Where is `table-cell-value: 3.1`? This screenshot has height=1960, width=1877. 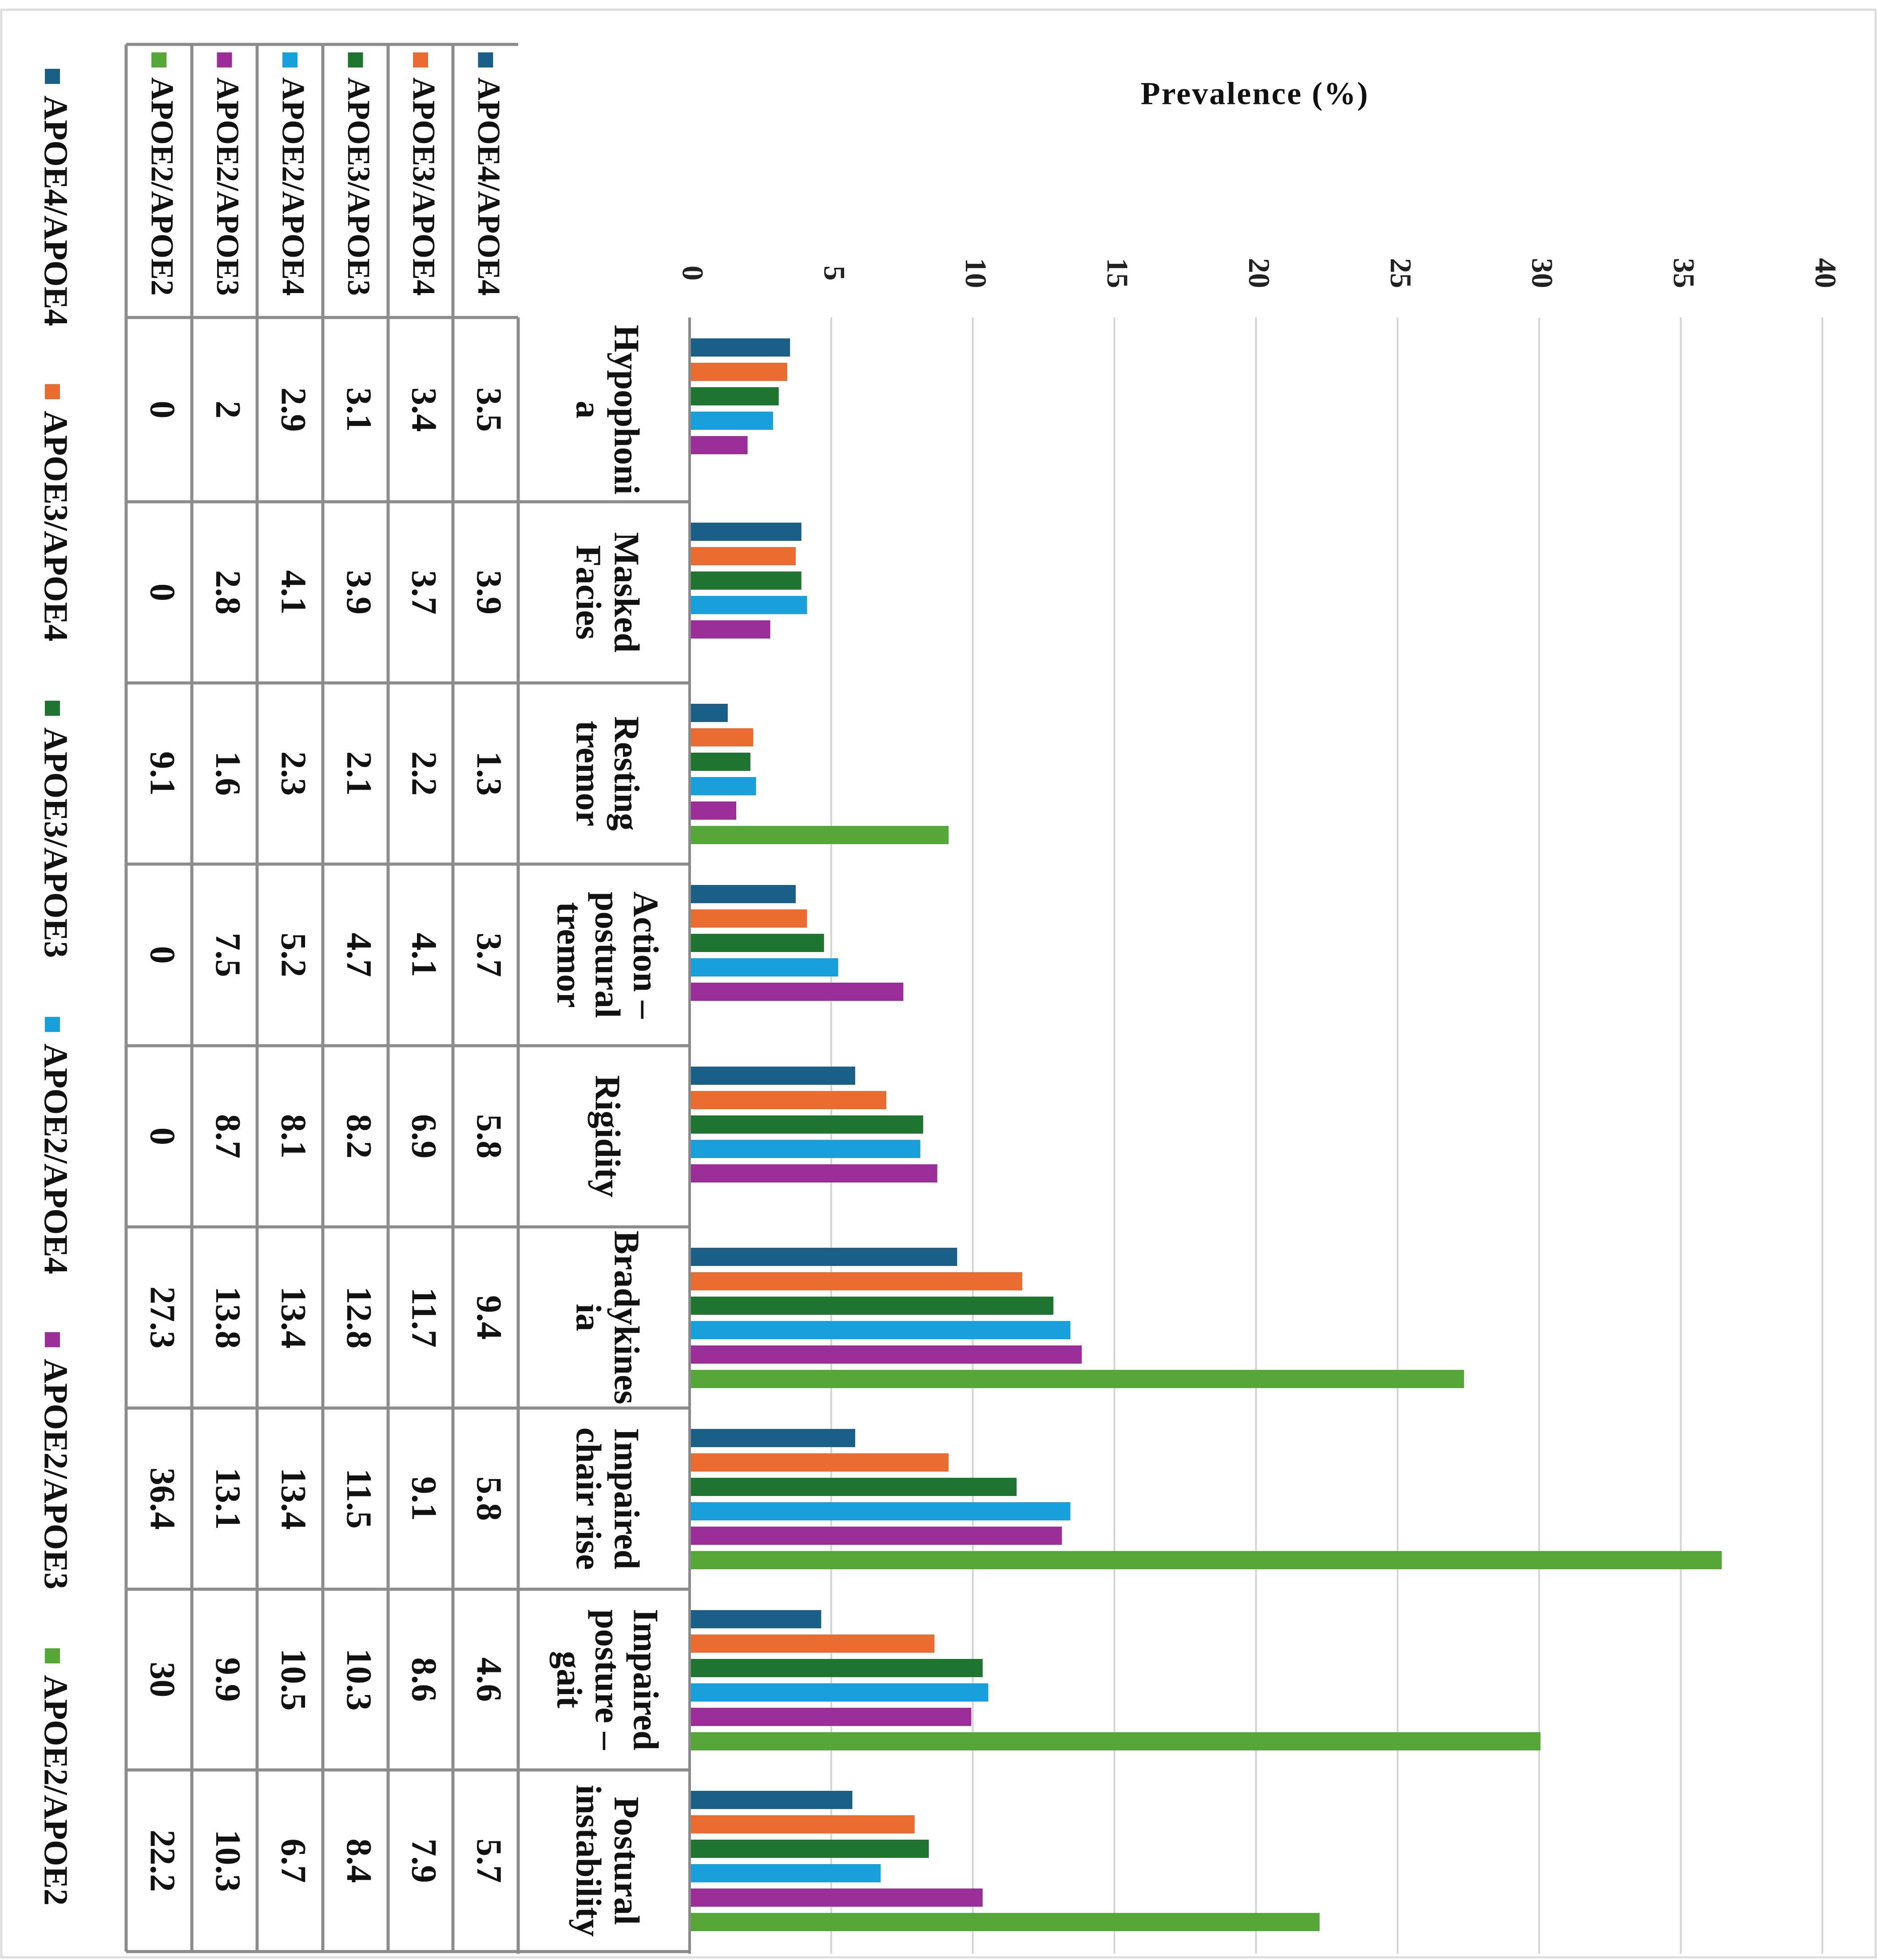 table-cell-value: 3.1 is located at coordinates (359, 410).